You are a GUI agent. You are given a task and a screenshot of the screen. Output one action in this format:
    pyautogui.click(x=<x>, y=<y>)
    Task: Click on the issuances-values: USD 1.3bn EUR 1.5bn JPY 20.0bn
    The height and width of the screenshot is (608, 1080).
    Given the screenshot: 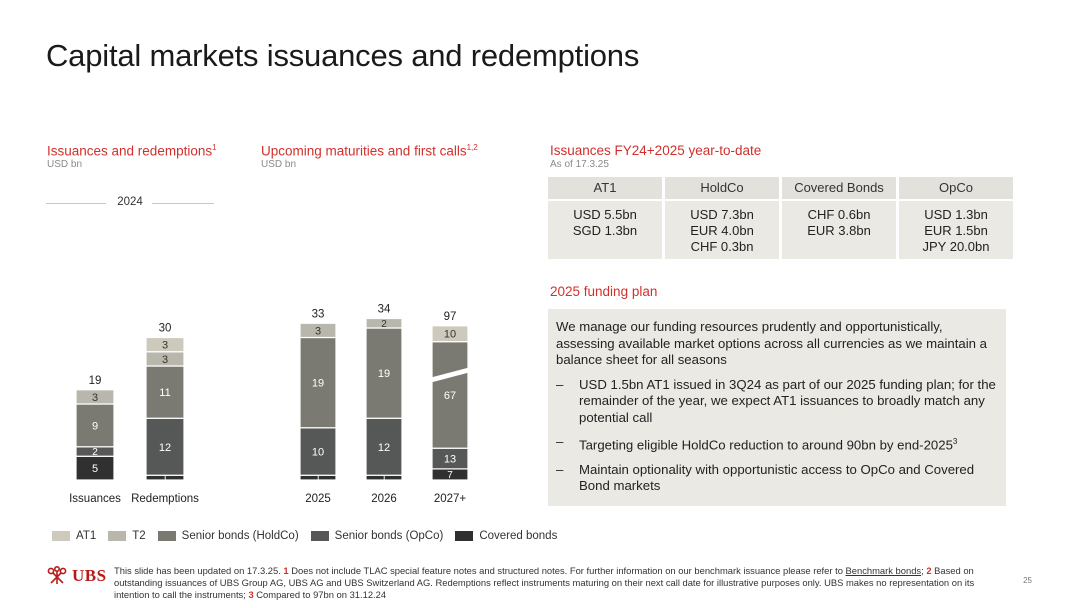 What is the action you would take?
    pyautogui.click(x=956, y=230)
    